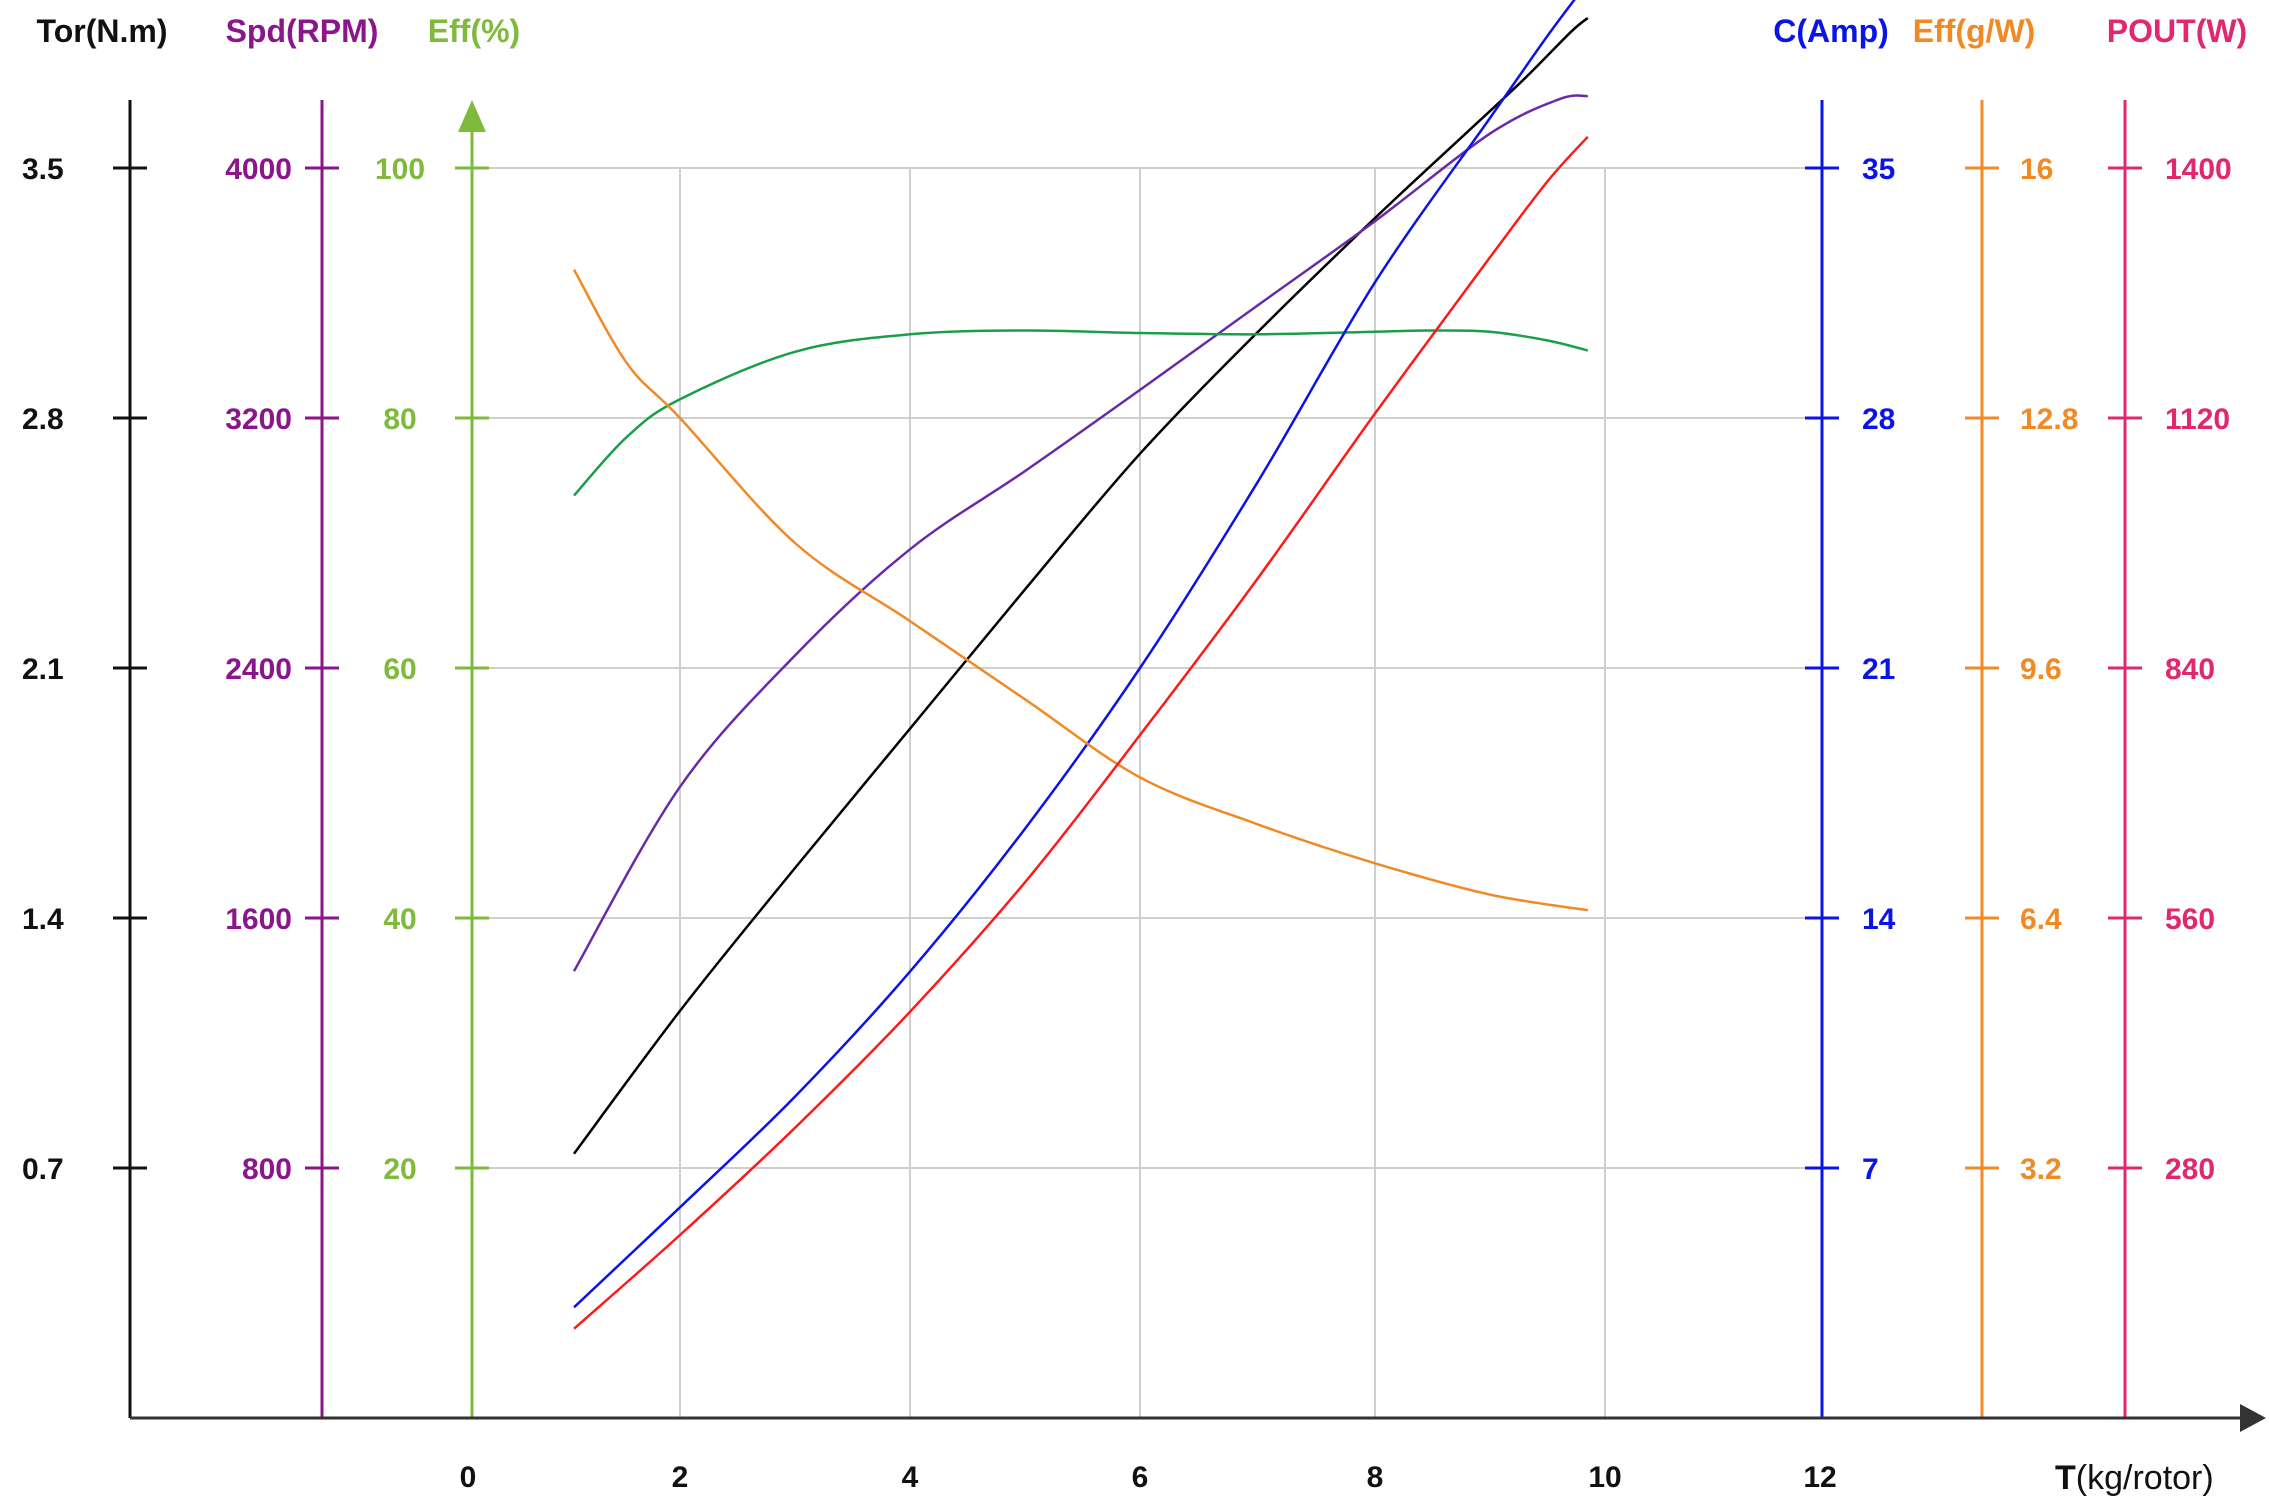  Describe the element at coordinates (2190, 669) in the screenshot. I see `pout-tick-label: 840` at that location.